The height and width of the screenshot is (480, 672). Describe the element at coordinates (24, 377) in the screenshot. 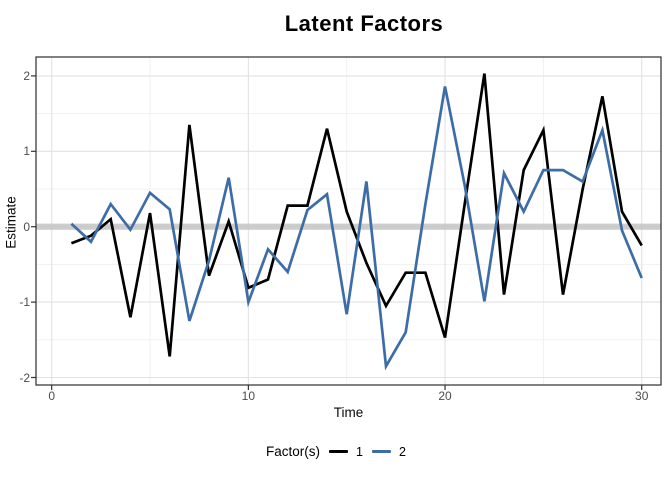

I see `y-tick-label: -2` at that location.